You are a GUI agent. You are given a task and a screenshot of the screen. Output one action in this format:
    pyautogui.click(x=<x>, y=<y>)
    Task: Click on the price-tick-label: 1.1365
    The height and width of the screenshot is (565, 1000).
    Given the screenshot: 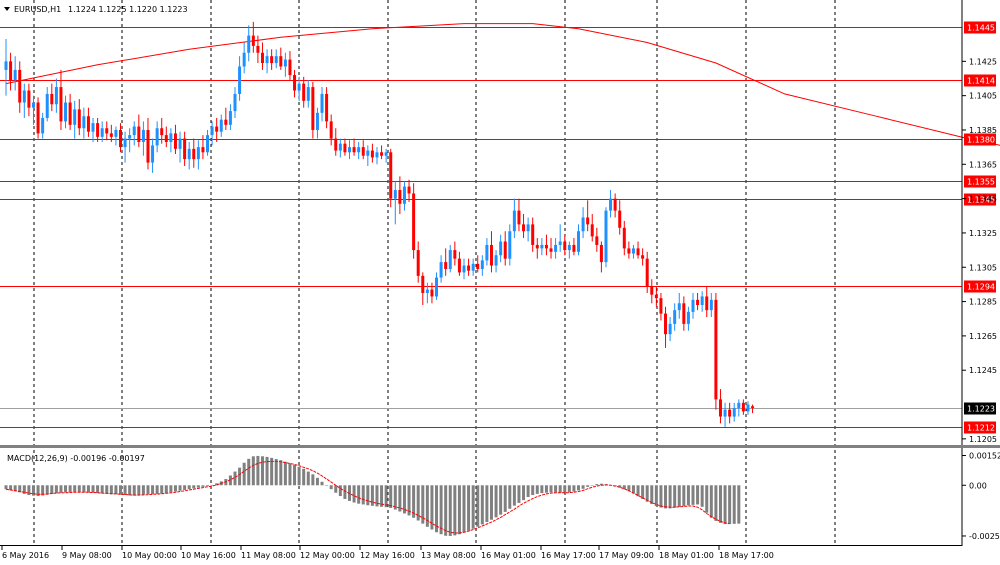 What is the action you would take?
    pyautogui.click(x=983, y=164)
    